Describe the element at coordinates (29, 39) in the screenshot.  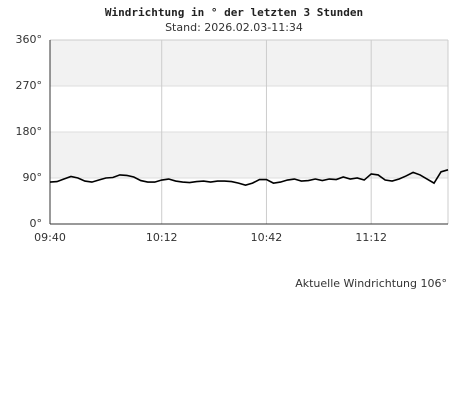
I see `y-tick-label: 360°` at that location.